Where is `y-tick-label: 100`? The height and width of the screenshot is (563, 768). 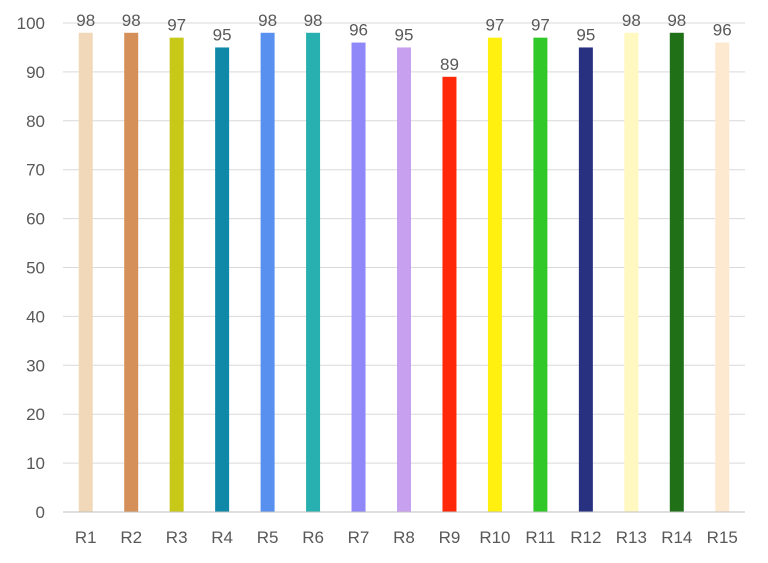 y-tick-label: 100 is located at coordinates (31, 23).